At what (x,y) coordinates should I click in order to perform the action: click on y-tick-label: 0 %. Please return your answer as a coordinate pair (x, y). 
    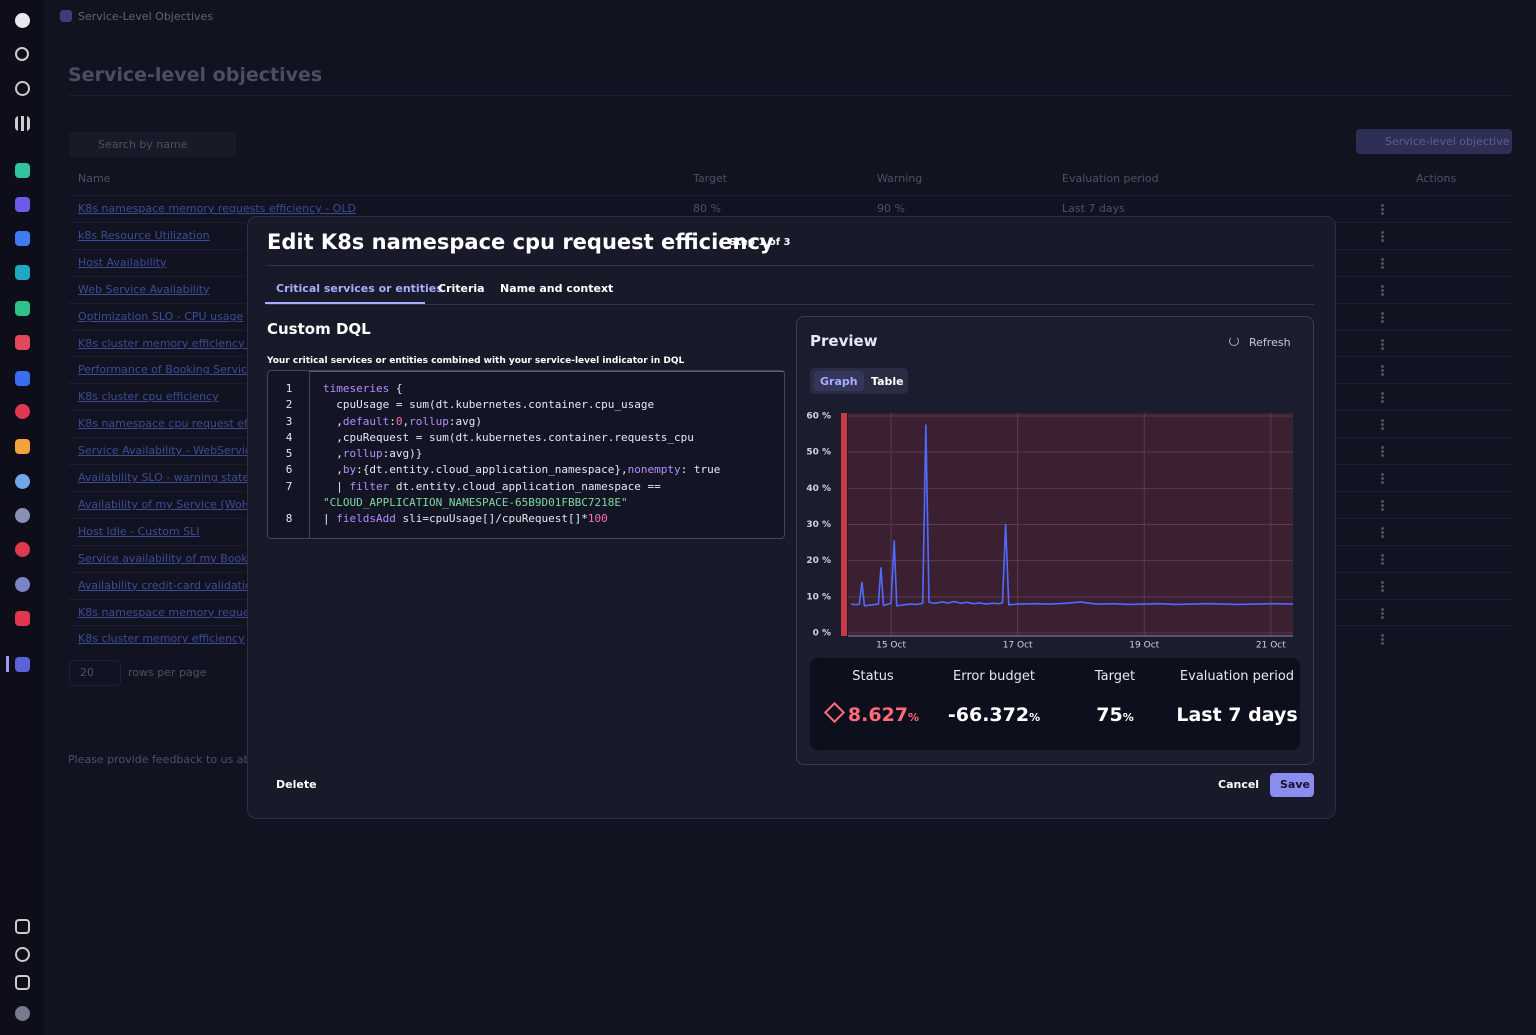
    Looking at the image, I should click on (822, 634).